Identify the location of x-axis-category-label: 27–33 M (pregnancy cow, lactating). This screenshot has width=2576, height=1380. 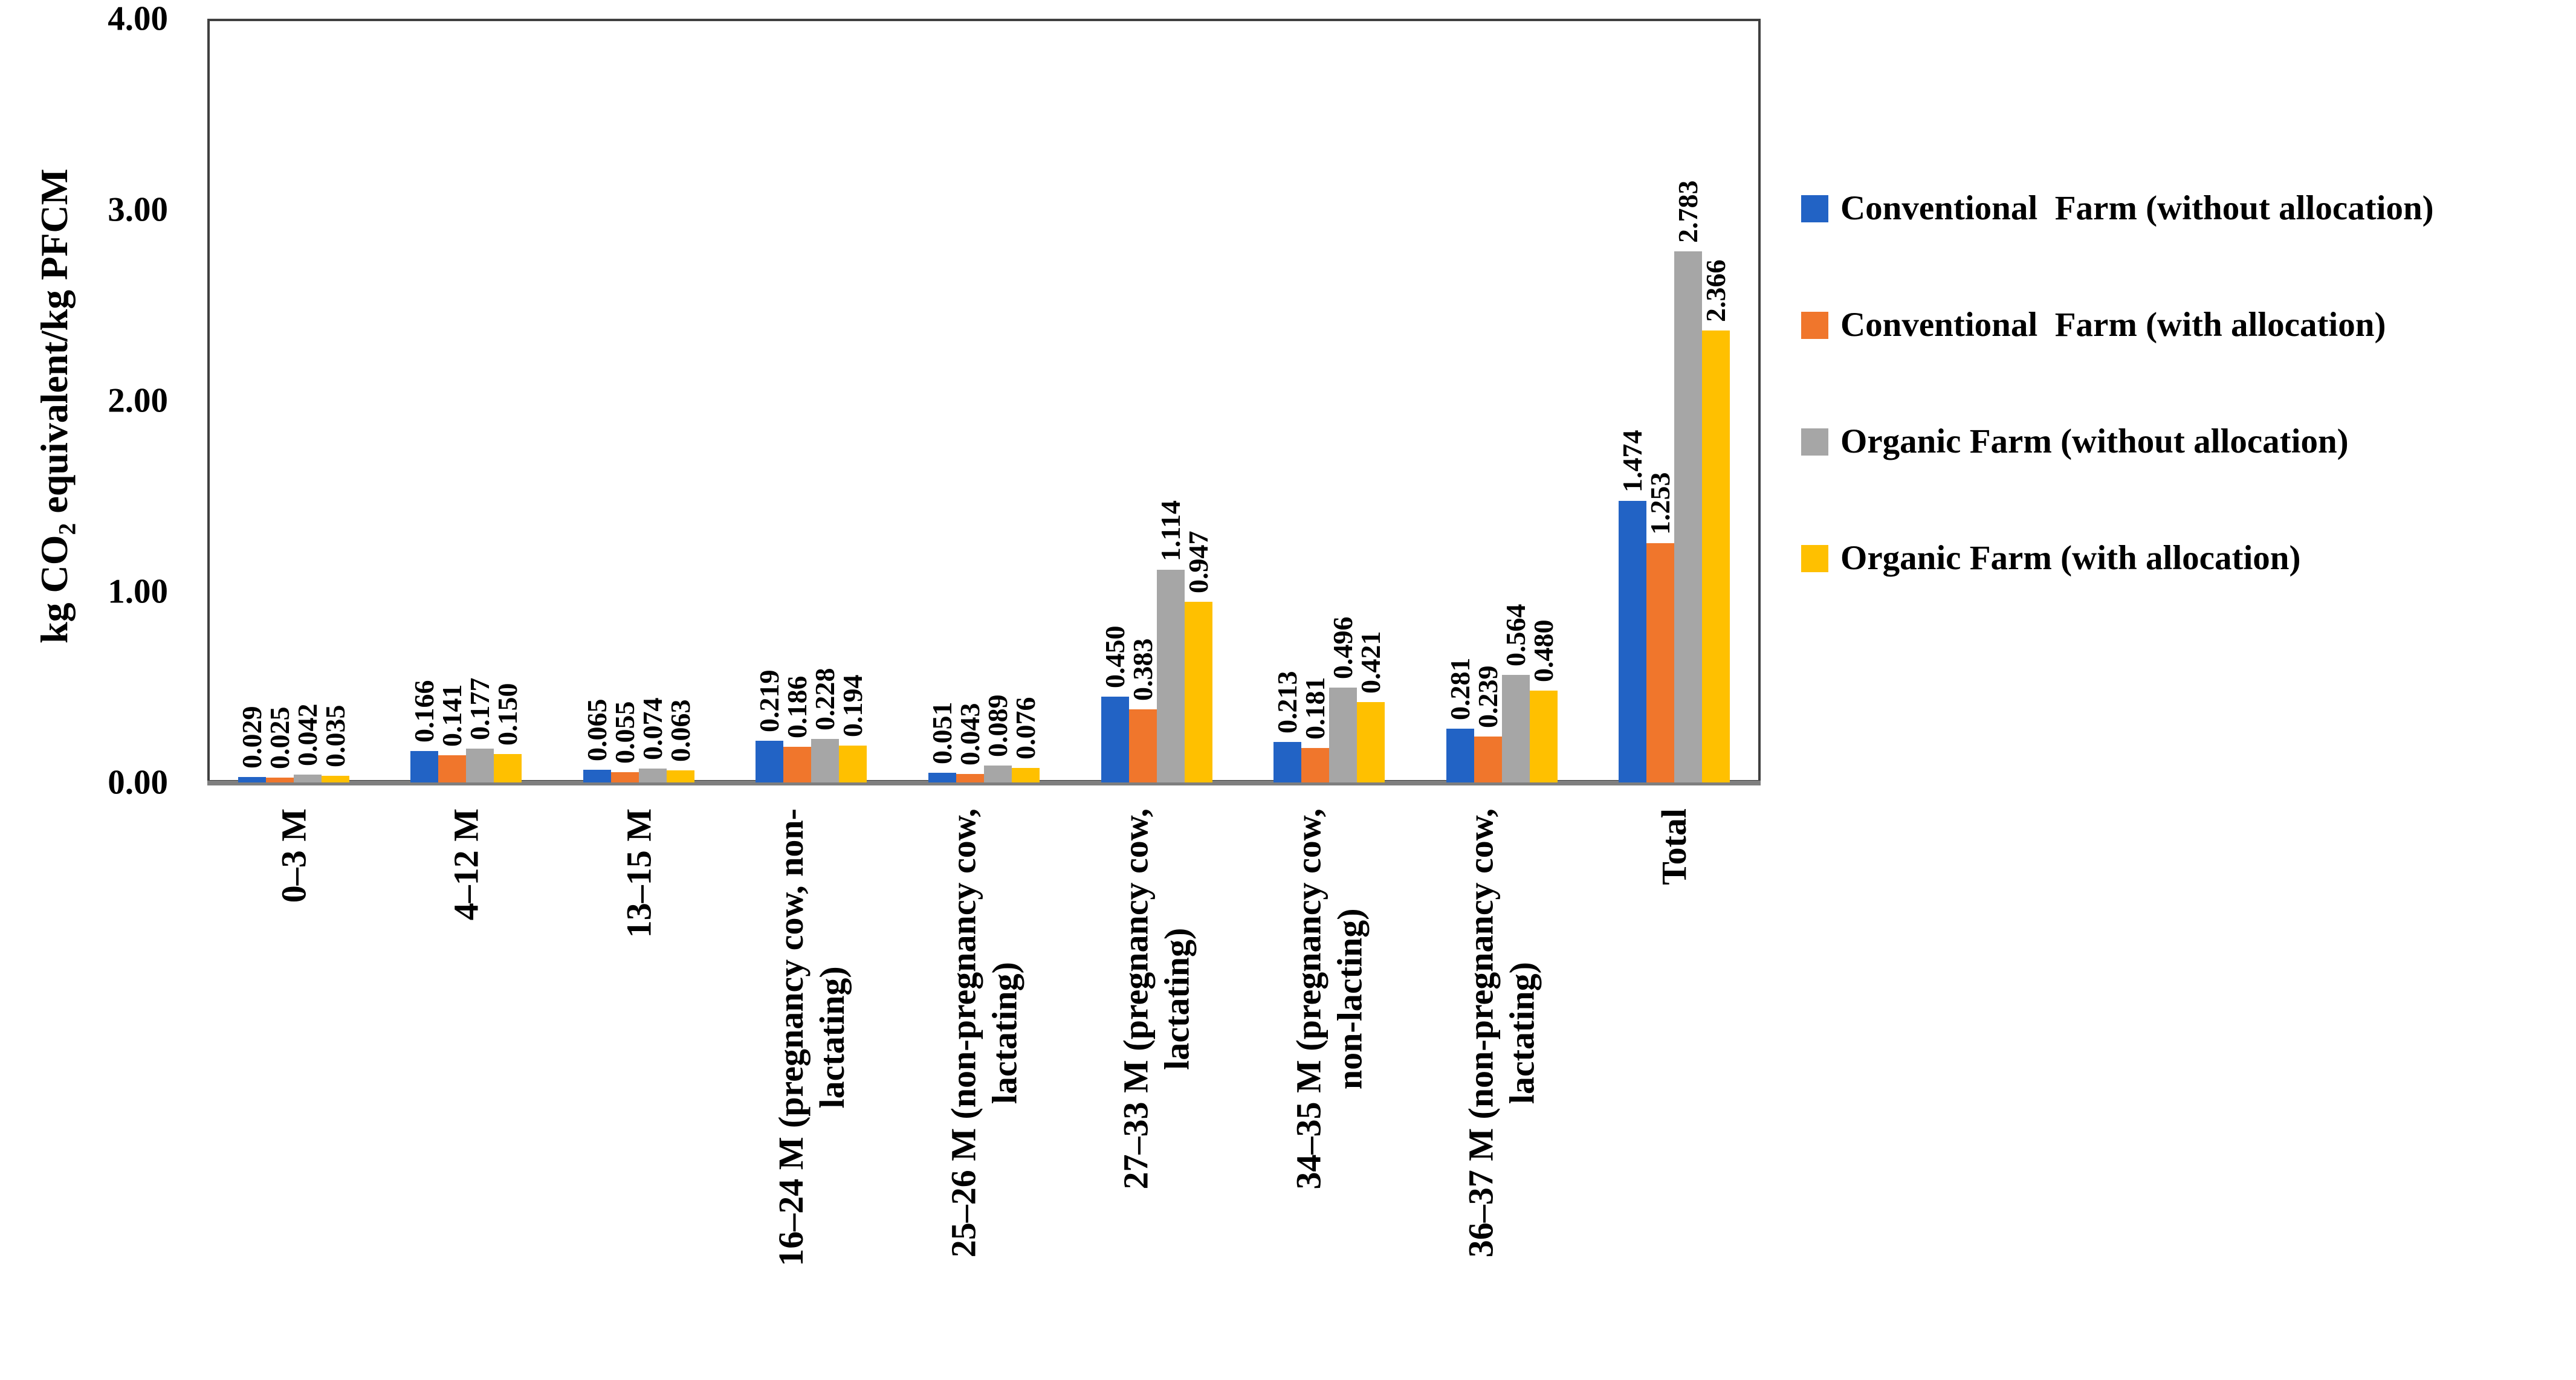
(1156, 999).